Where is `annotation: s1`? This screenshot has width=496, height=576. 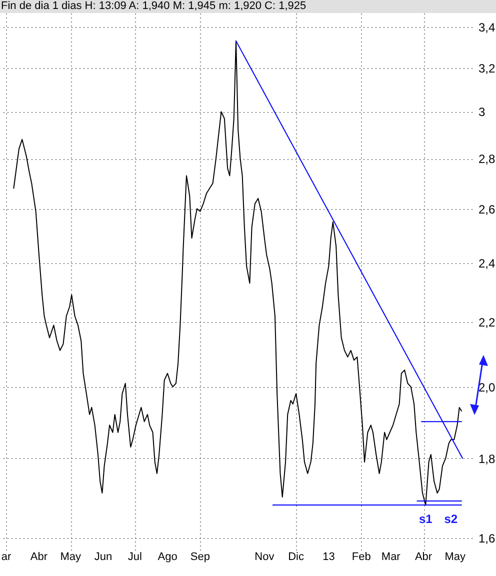 annotation: s1 is located at coordinates (425, 519).